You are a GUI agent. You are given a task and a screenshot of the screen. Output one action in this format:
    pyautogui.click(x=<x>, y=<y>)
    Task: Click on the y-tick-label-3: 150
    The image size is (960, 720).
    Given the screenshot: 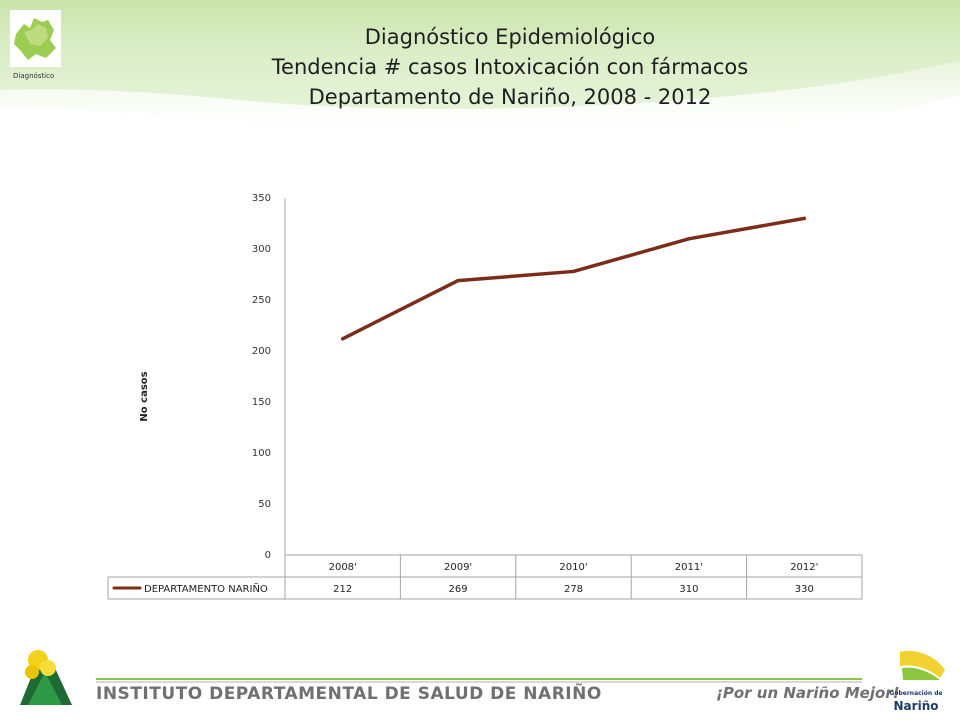 What is the action you would take?
    pyautogui.click(x=261, y=402)
    